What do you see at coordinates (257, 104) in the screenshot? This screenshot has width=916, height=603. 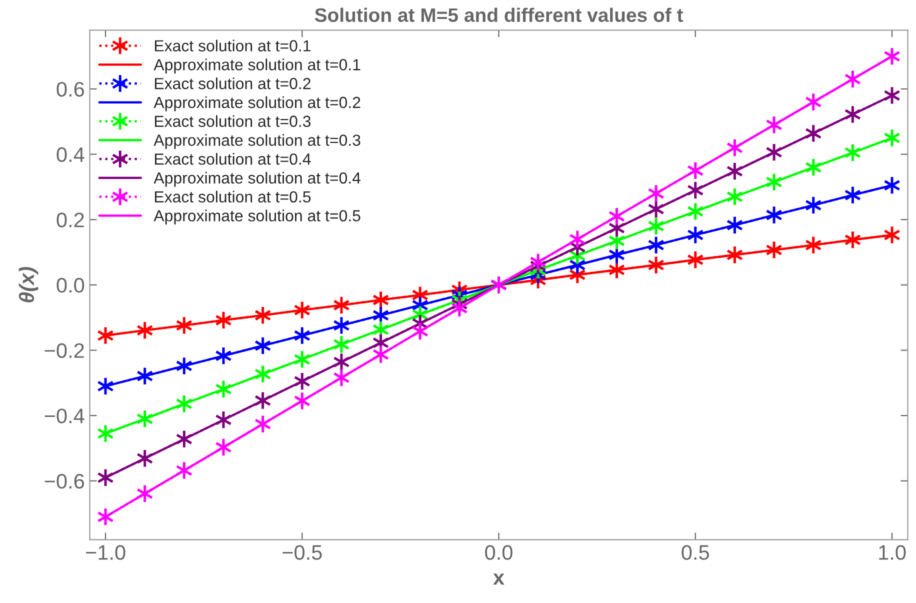 I see `legend-label: Approximate solution at t=0.2` at bounding box center [257, 104].